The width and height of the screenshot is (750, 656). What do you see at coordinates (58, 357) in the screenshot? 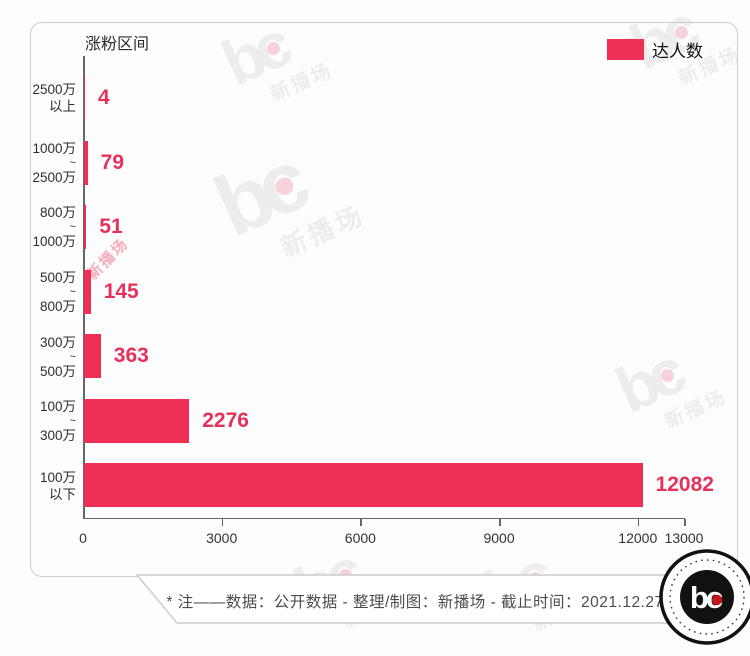
I see `category-label: 300万 ~500万` at bounding box center [58, 357].